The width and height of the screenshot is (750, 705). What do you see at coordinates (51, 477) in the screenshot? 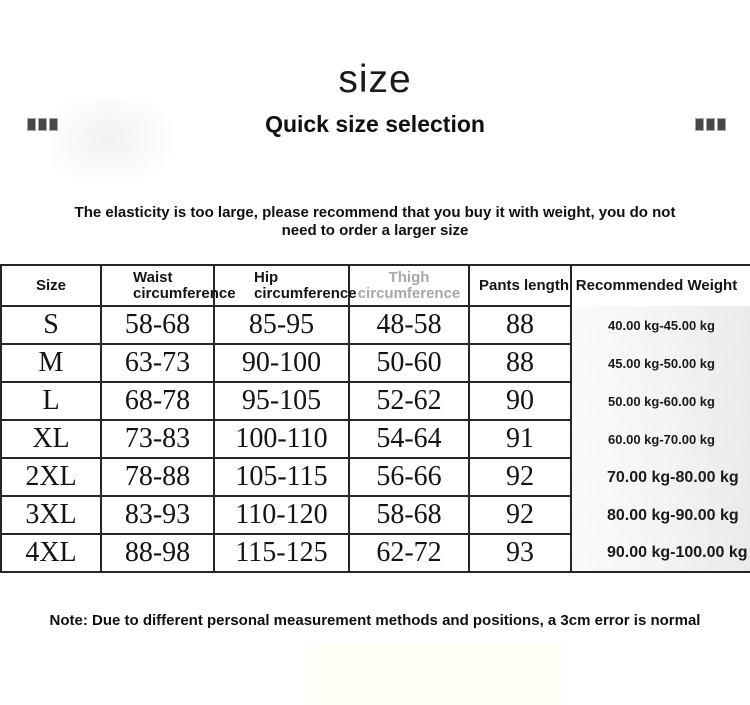
I see `size-cell: 2XL` at bounding box center [51, 477].